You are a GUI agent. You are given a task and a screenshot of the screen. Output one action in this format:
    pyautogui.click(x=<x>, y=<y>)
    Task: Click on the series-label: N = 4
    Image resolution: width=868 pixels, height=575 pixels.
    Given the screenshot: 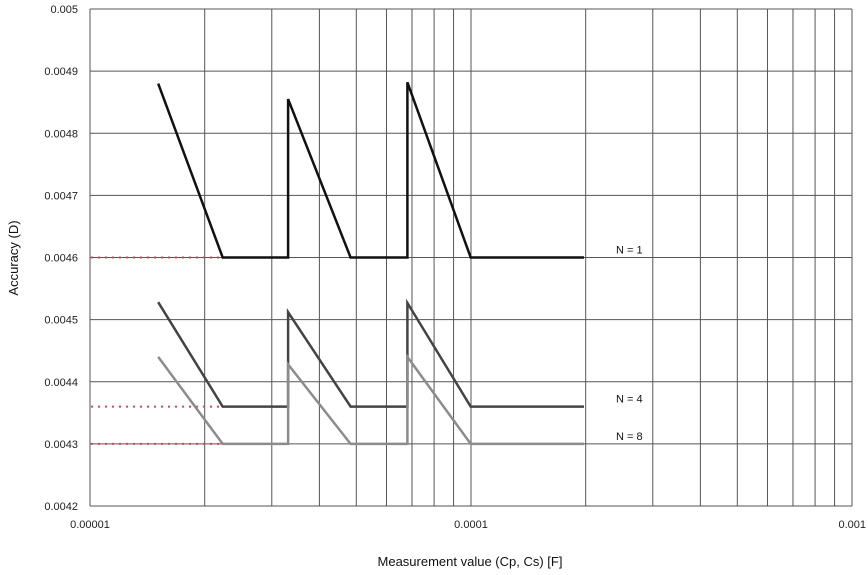 What is the action you would take?
    pyautogui.click(x=629, y=400)
    